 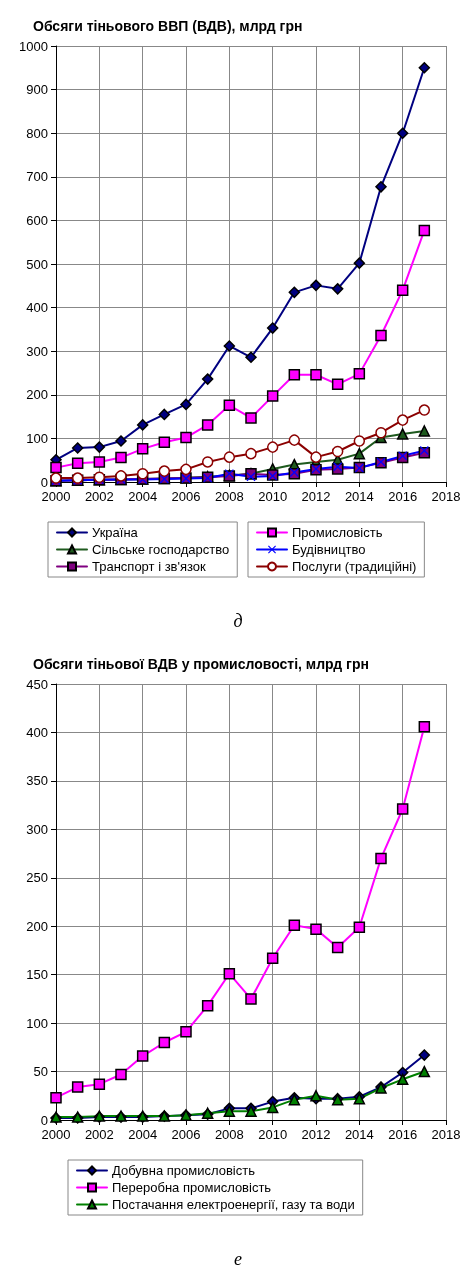 I want to click on y-tick-label: 150, so click(x=37, y=975).